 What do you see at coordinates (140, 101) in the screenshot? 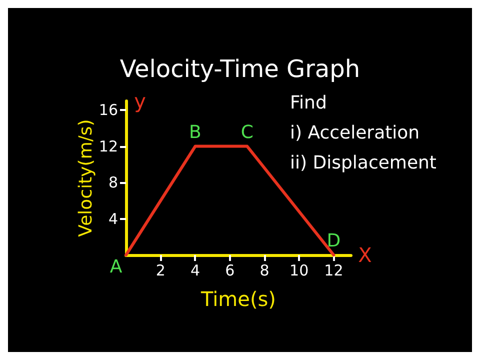
I see `annotation: y` at bounding box center [140, 101].